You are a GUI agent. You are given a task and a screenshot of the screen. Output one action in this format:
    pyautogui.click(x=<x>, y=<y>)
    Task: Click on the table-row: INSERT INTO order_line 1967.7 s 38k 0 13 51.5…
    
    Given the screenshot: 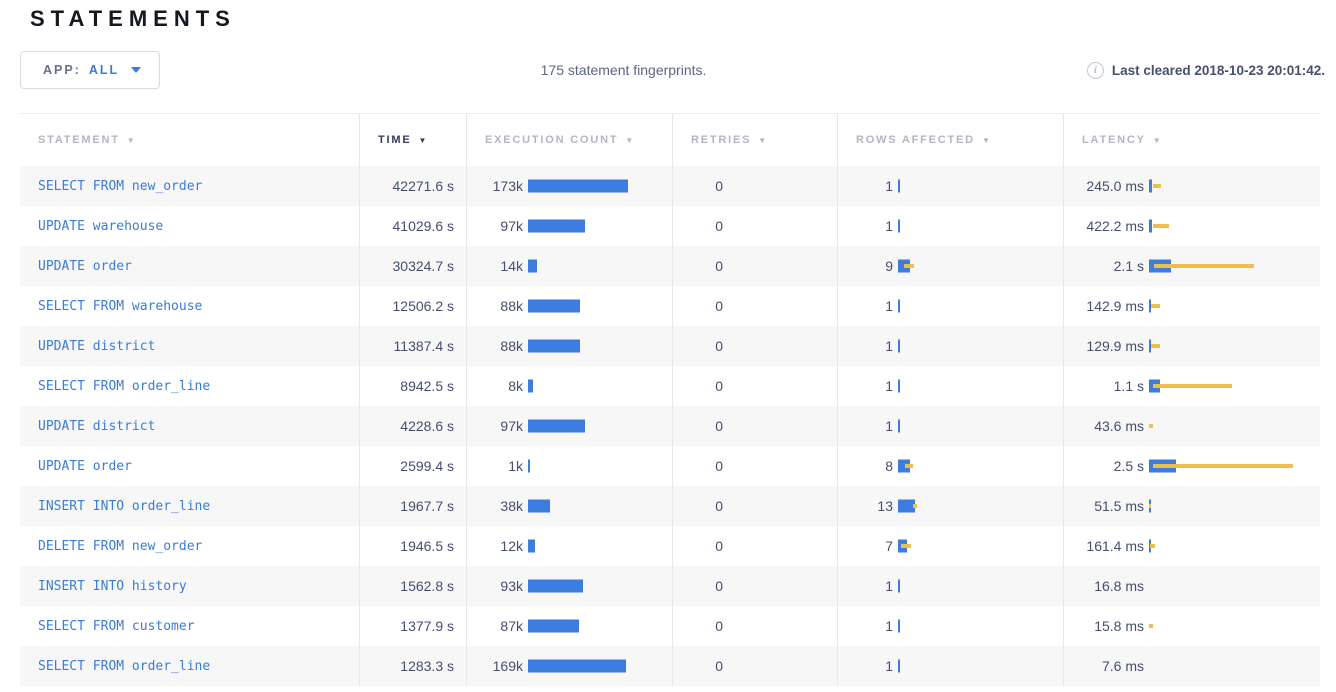 What is the action you would take?
    pyautogui.click(x=670, y=506)
    